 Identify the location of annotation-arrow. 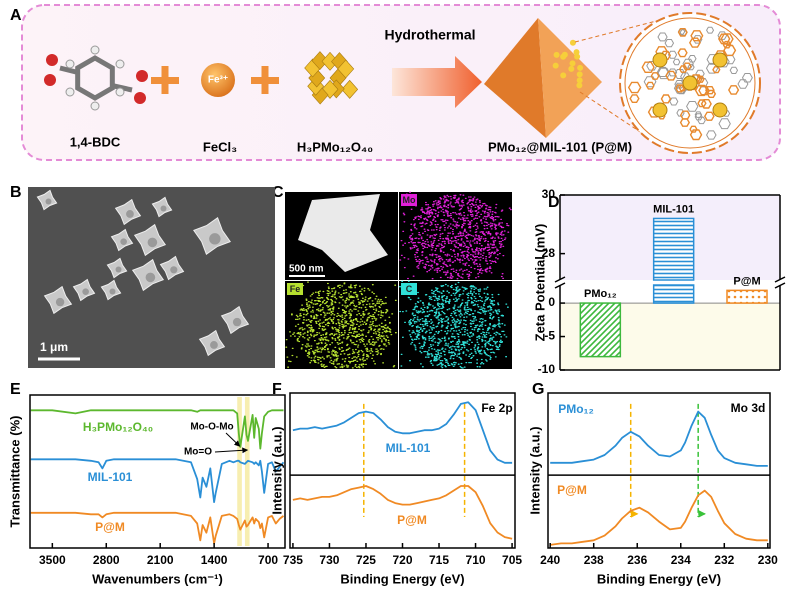
(233, 439).